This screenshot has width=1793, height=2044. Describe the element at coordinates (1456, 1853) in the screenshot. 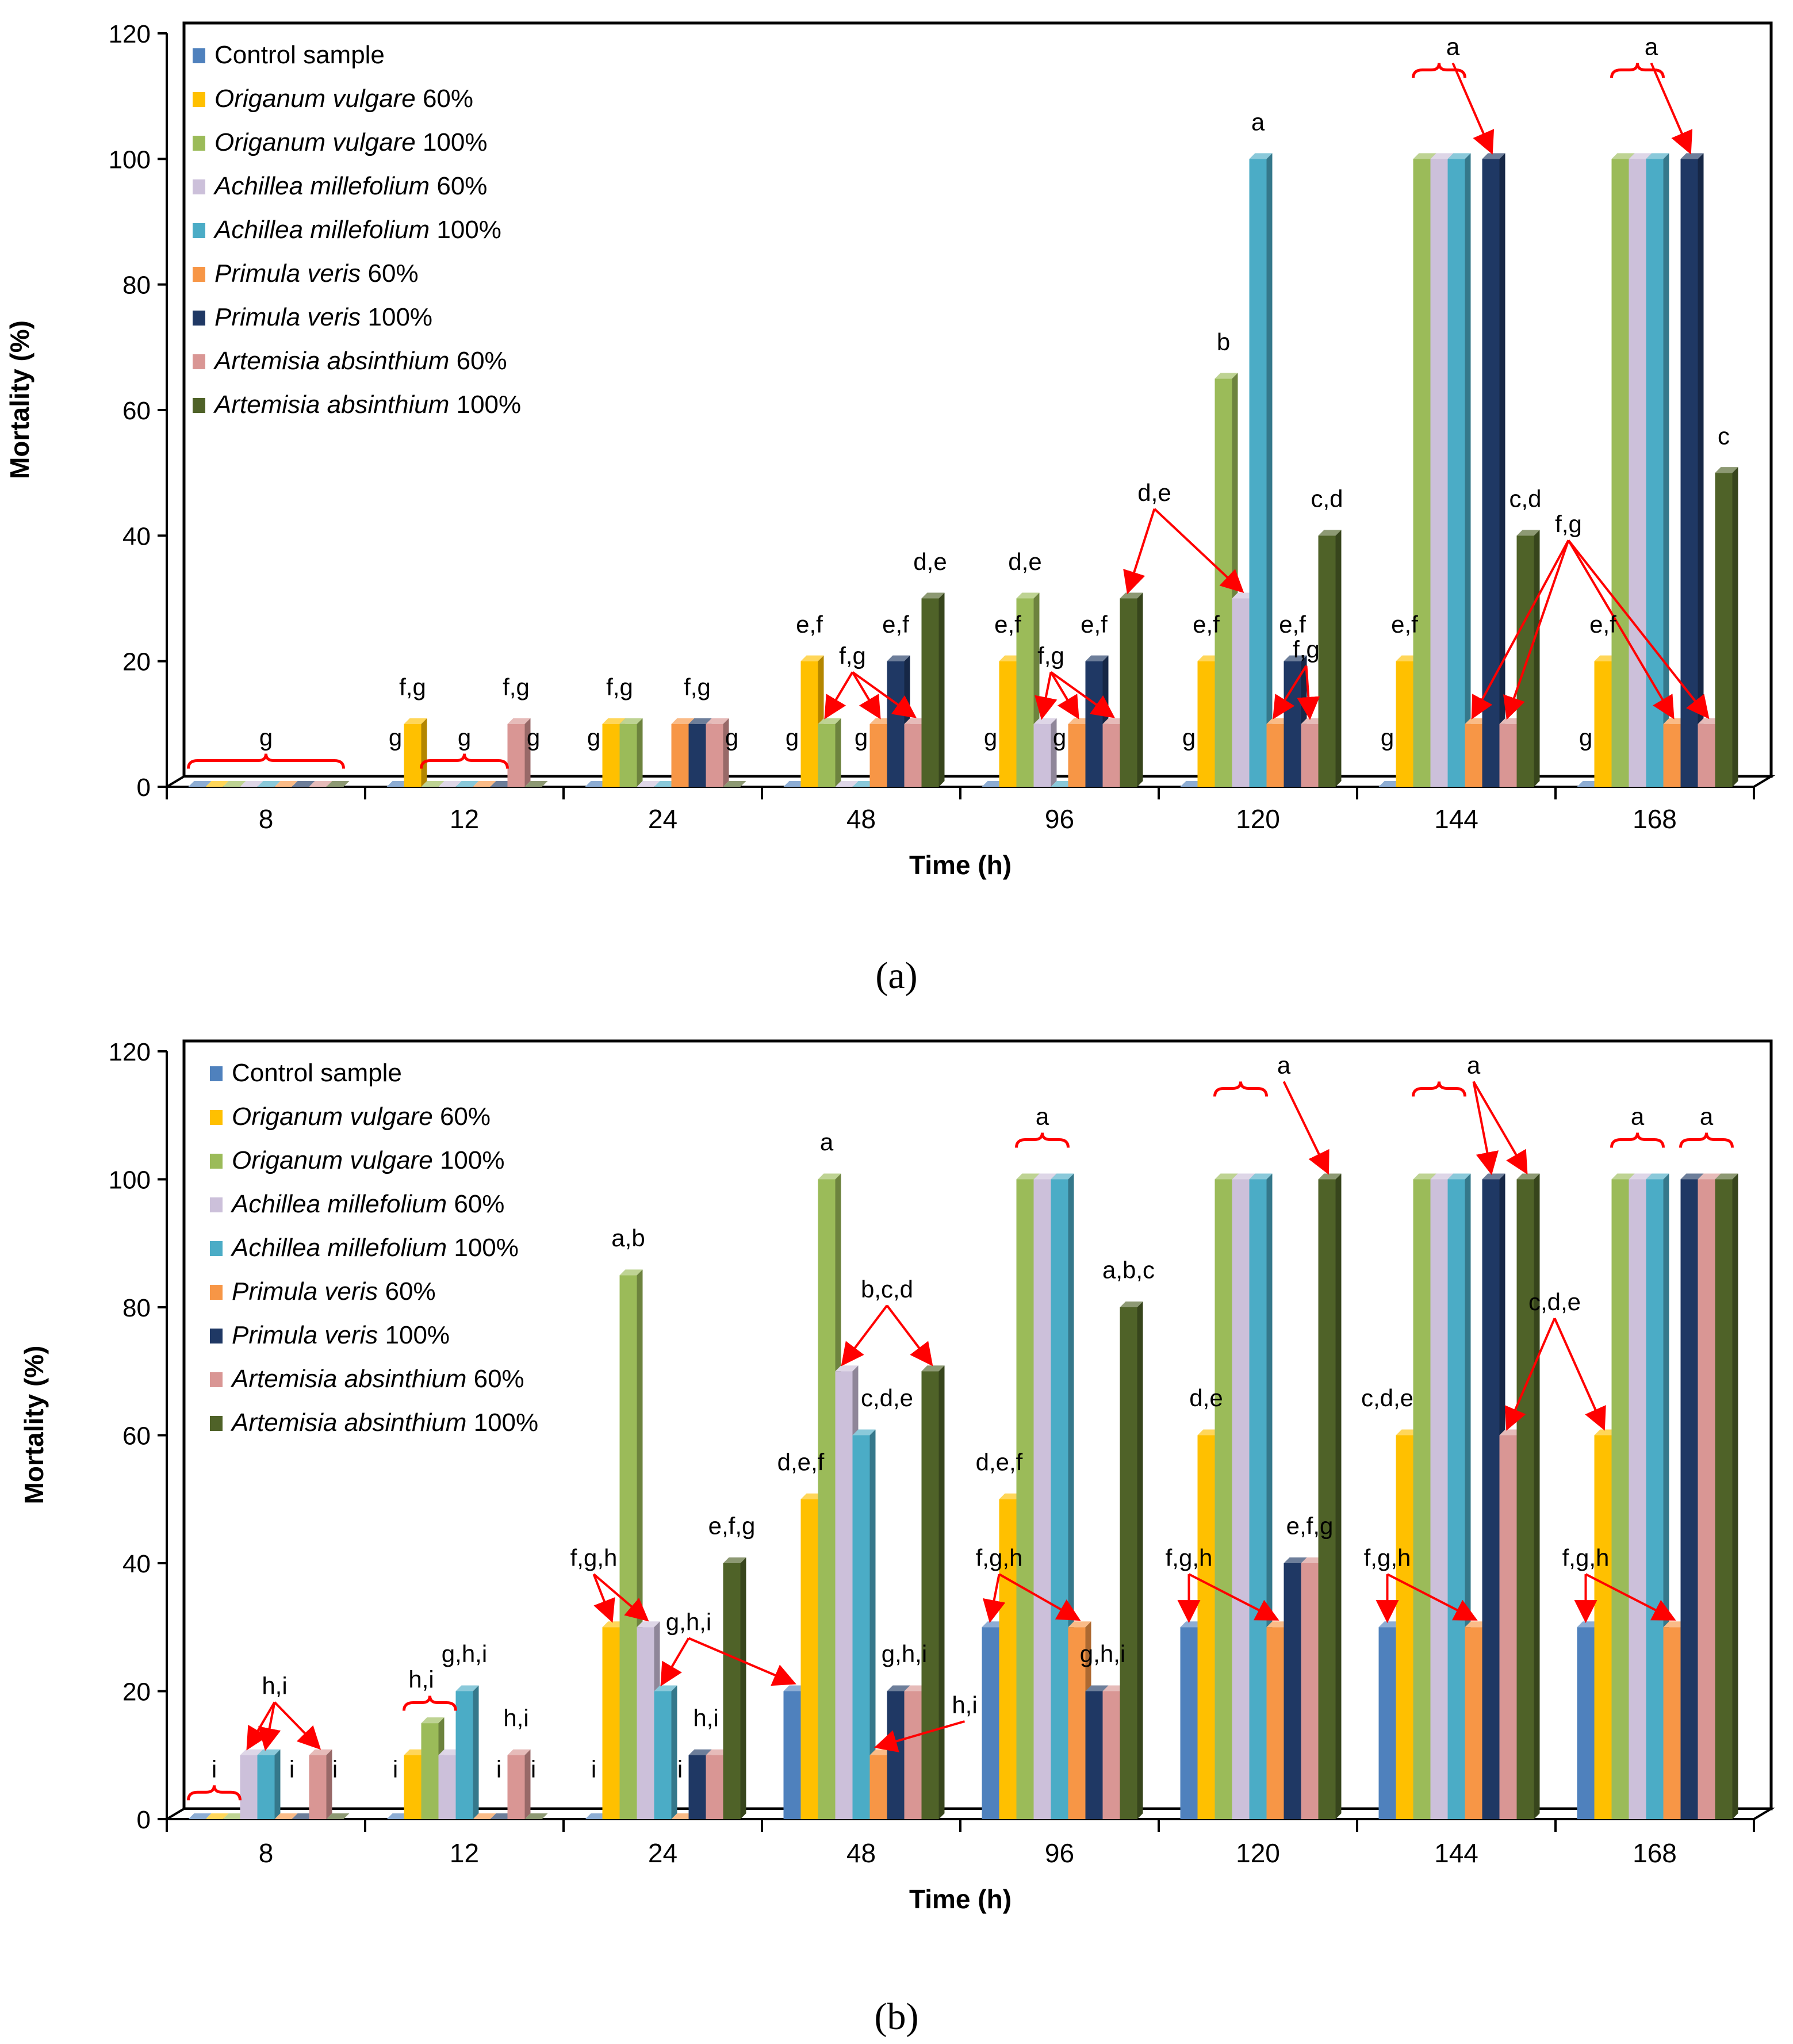

I see `x-tick-label: 144` at that location.